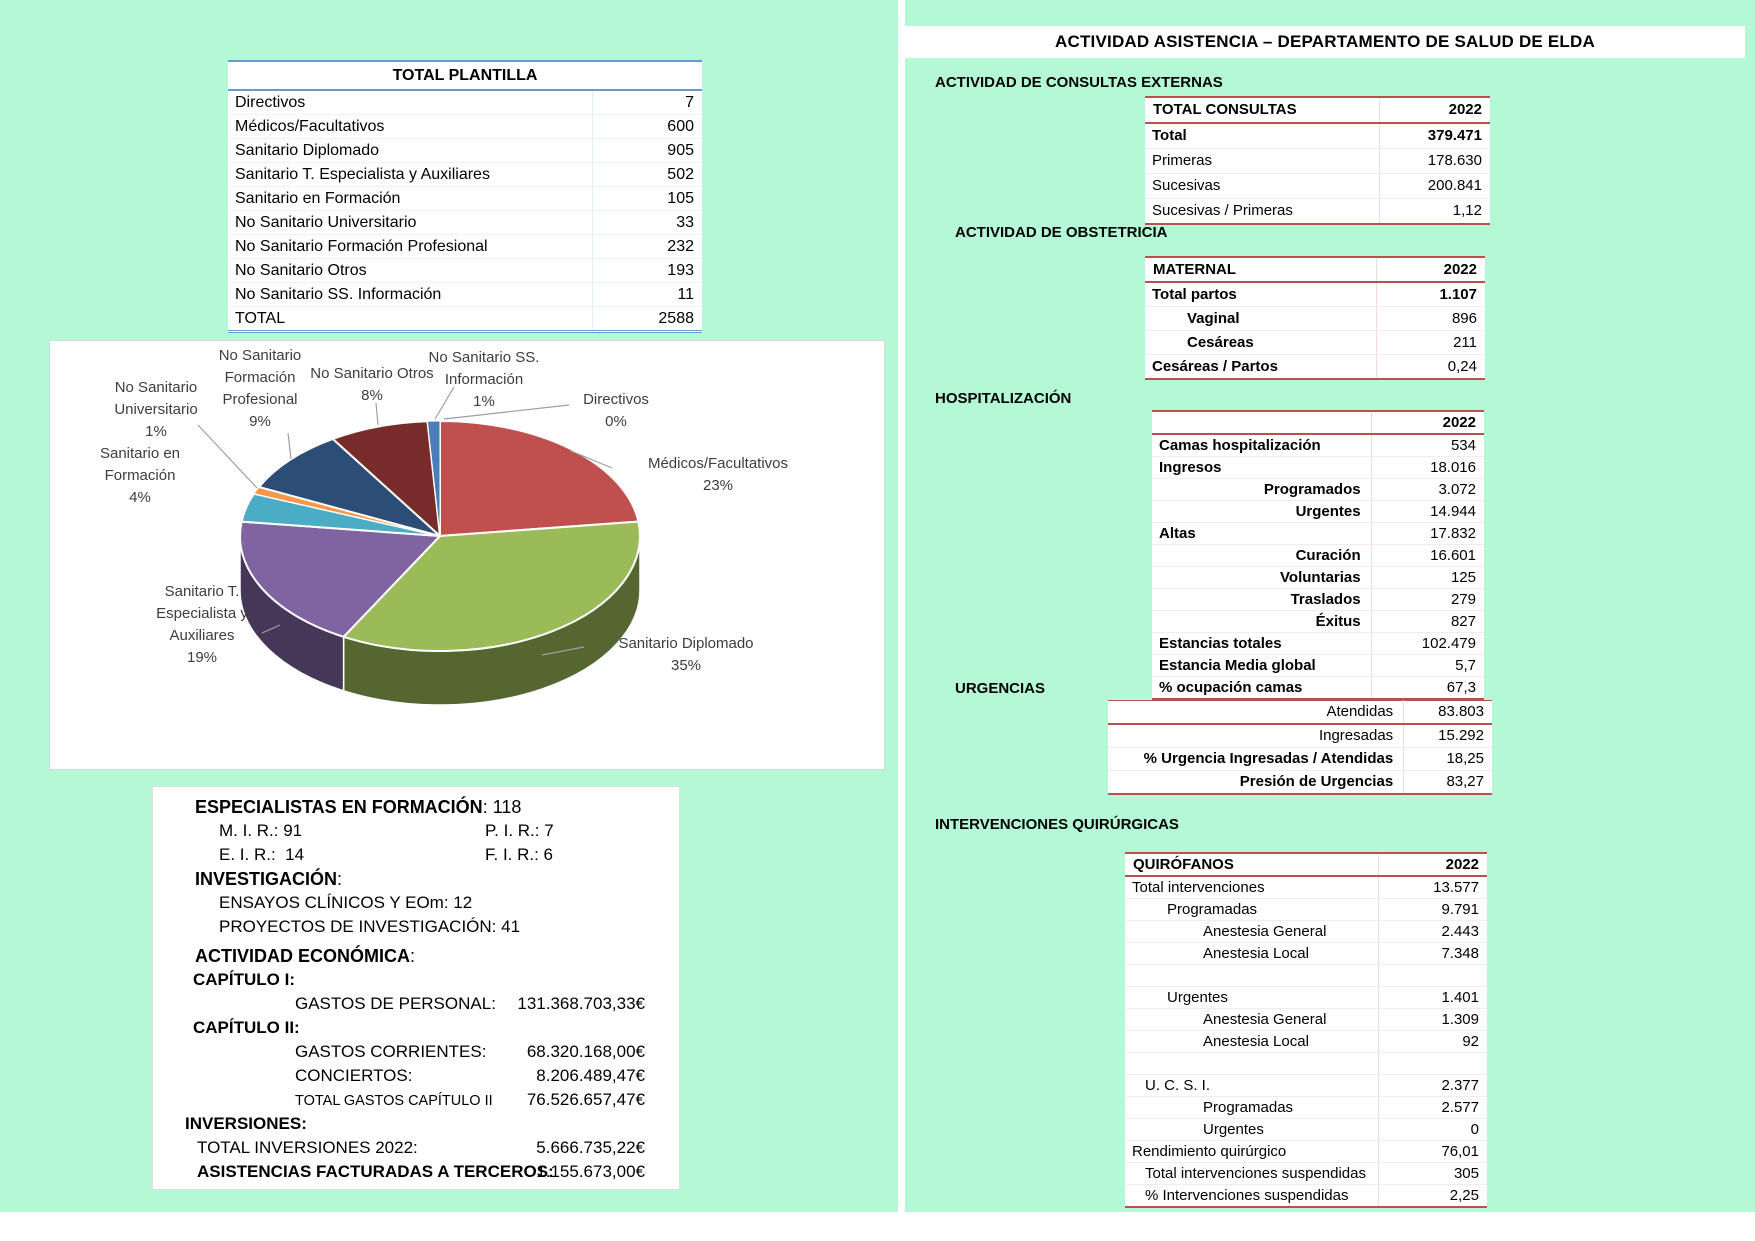 This screenshot has width=1755, height=1241. What do you see at coordinates (1317, 161) in the screenshot?
I see `table-row: Primeras 178.630` at bounding box center [1317, 161].